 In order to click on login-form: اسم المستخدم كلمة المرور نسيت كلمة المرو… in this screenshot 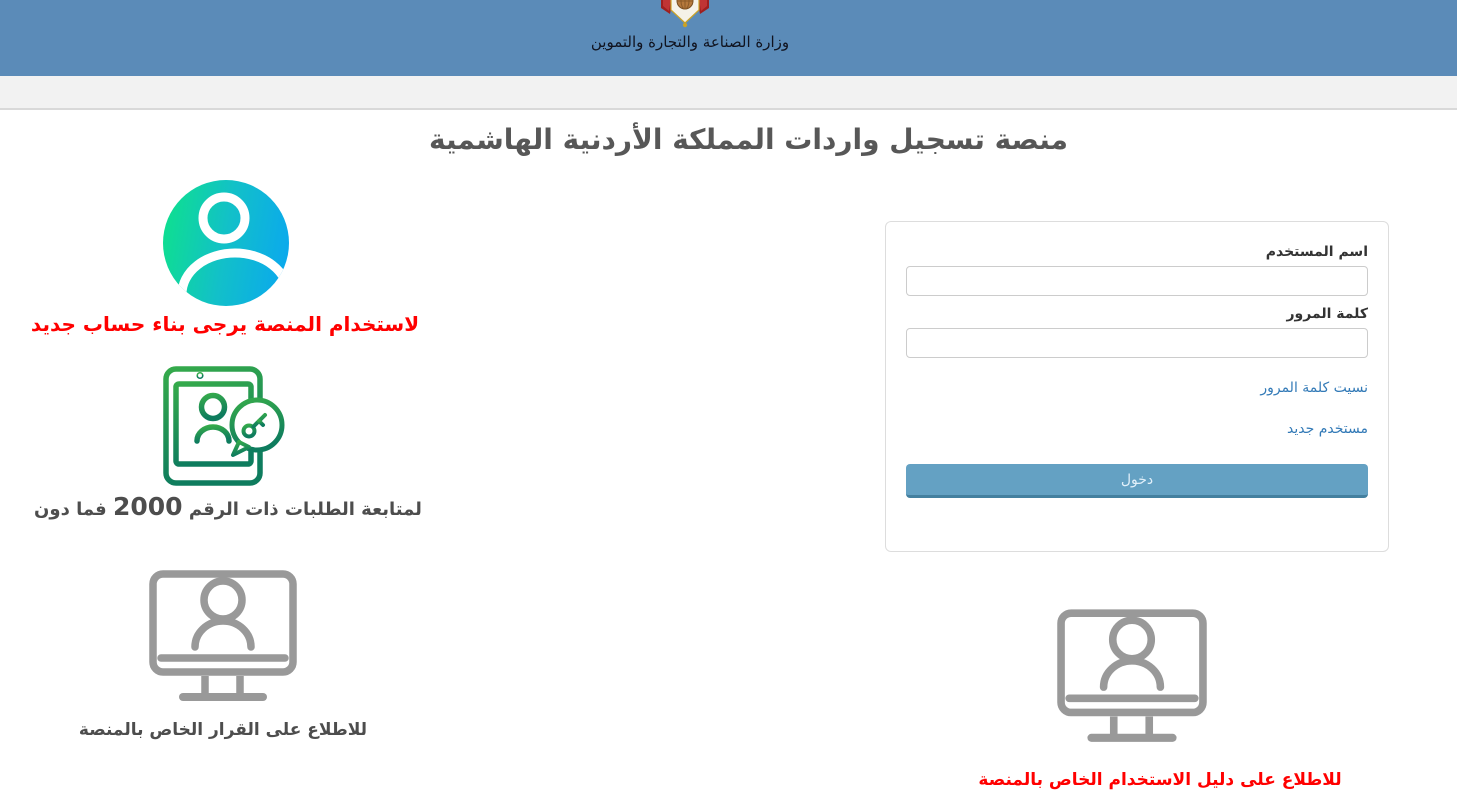, I will do `click(1137, 386)`.